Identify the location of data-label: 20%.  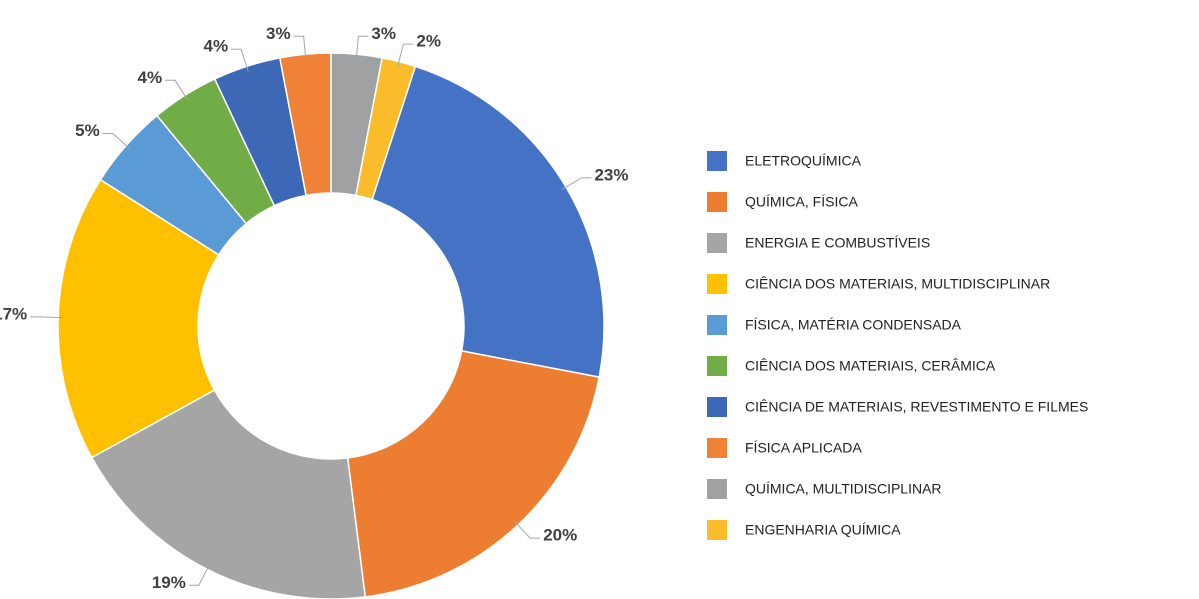
(560, 535).